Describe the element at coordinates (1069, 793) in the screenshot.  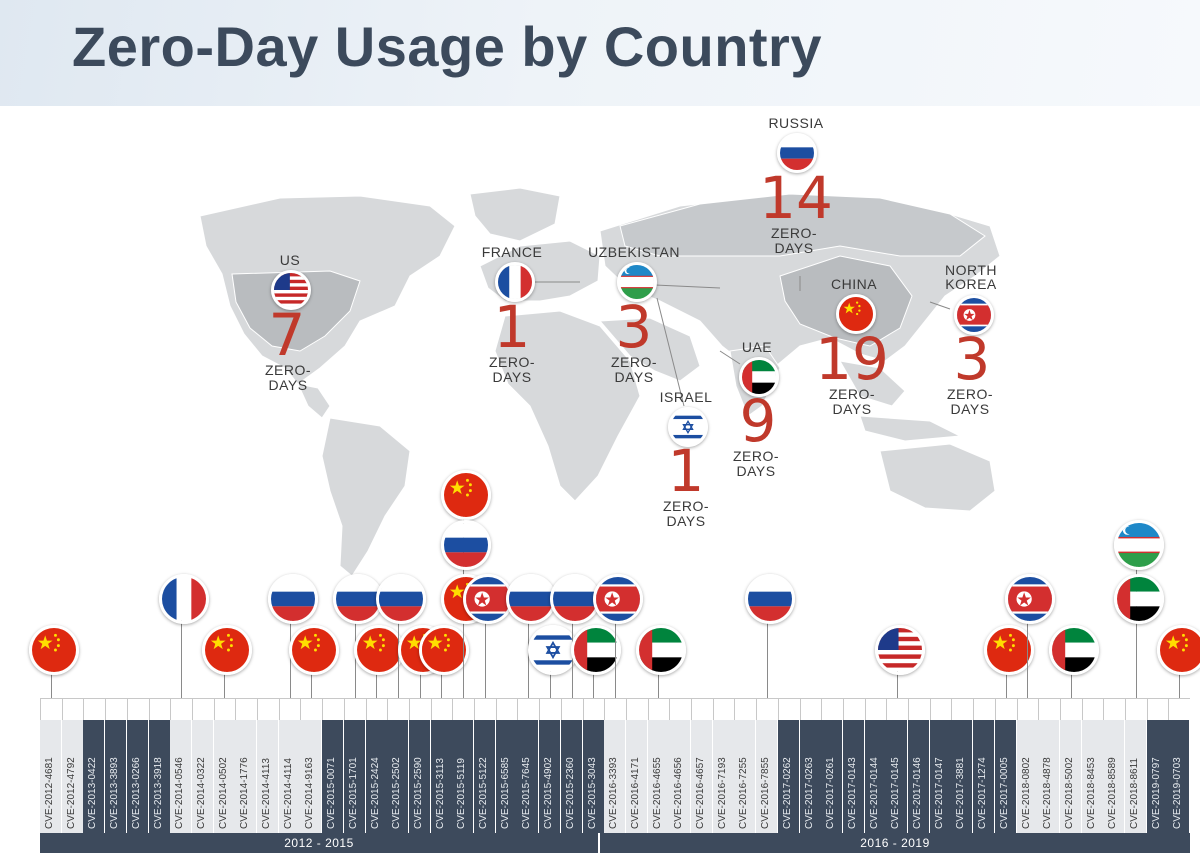
I see `cve-id-label: CVE-2018-5002` at that location.